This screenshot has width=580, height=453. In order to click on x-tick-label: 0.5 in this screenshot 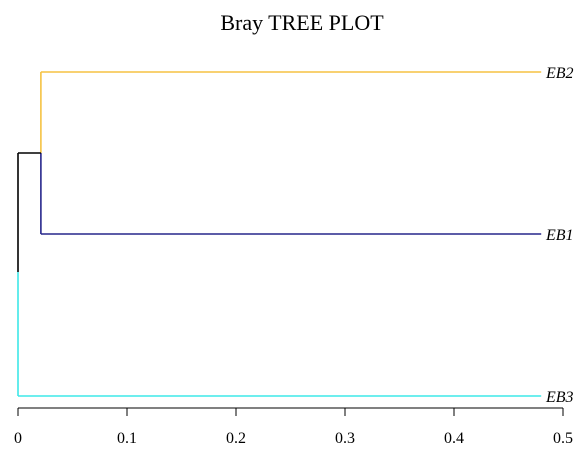, I will do `click(563, 438)`.